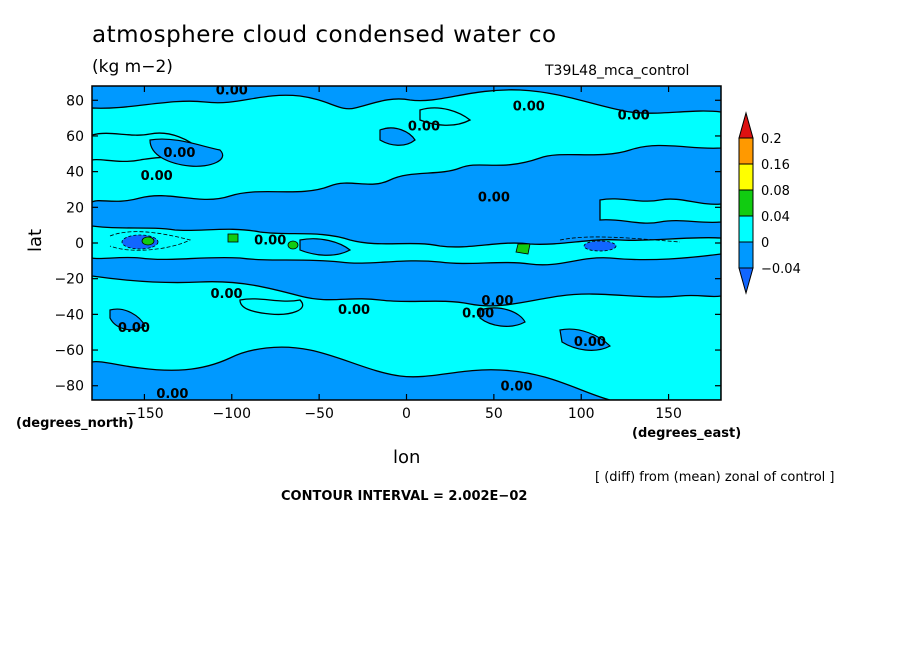 The width and height of the screenshot is (904, 654). Describe the element at coordinates (746, 281) in the screenshot. I see `colorbar-bottom-arrow` at that location.